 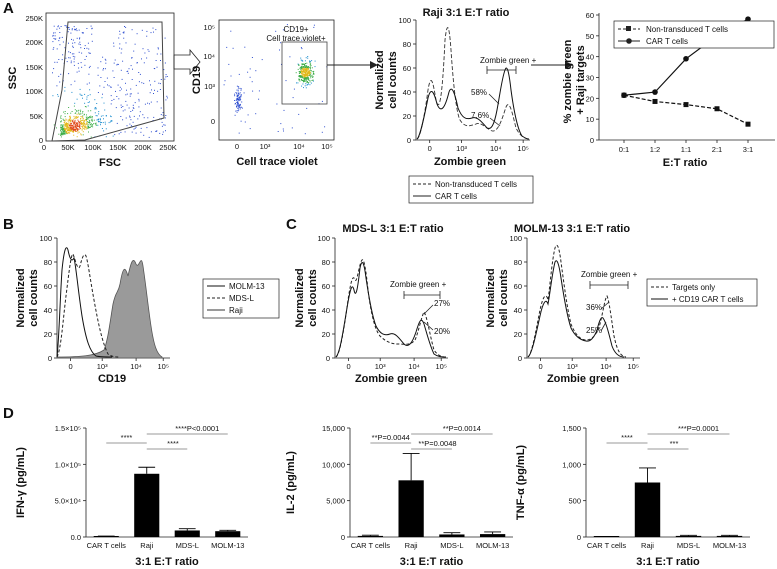 I want to click on c2-ylabel: Normalized, so click(x=491, y=297).